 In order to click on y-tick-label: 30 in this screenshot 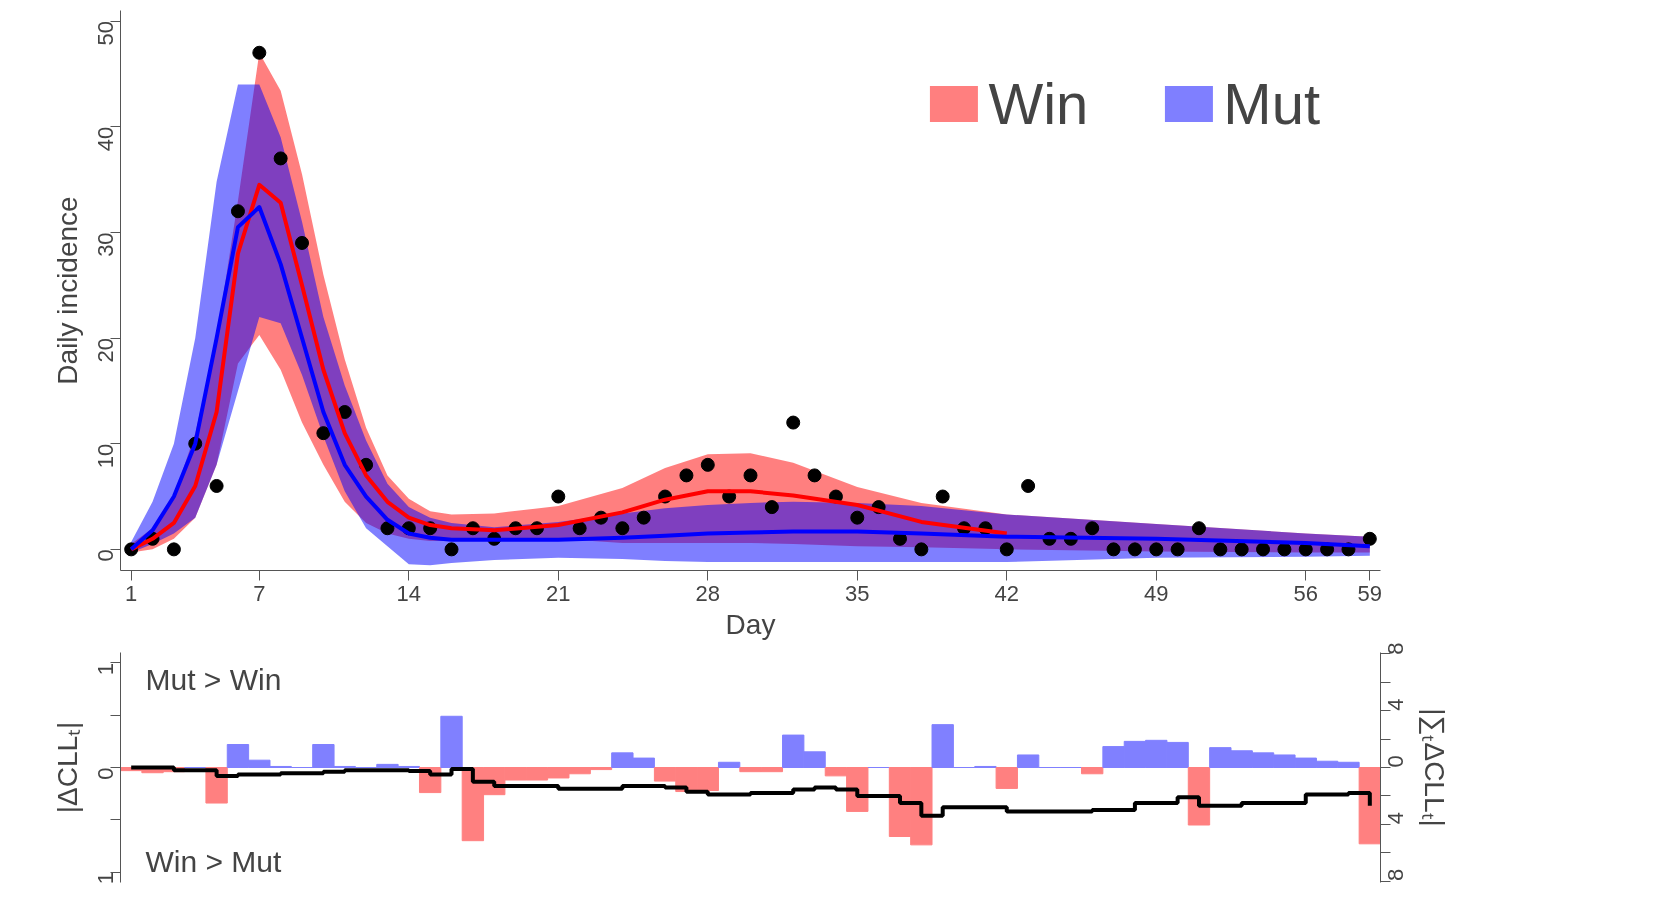, I will do `click(105, 244)`.